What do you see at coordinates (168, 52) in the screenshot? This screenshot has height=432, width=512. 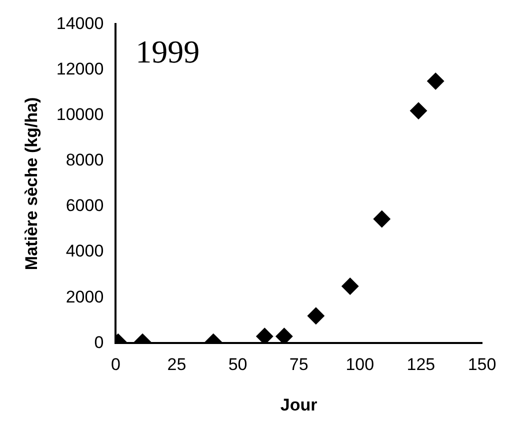 I see `annotation: 1999` at bounding box center [168, 52].